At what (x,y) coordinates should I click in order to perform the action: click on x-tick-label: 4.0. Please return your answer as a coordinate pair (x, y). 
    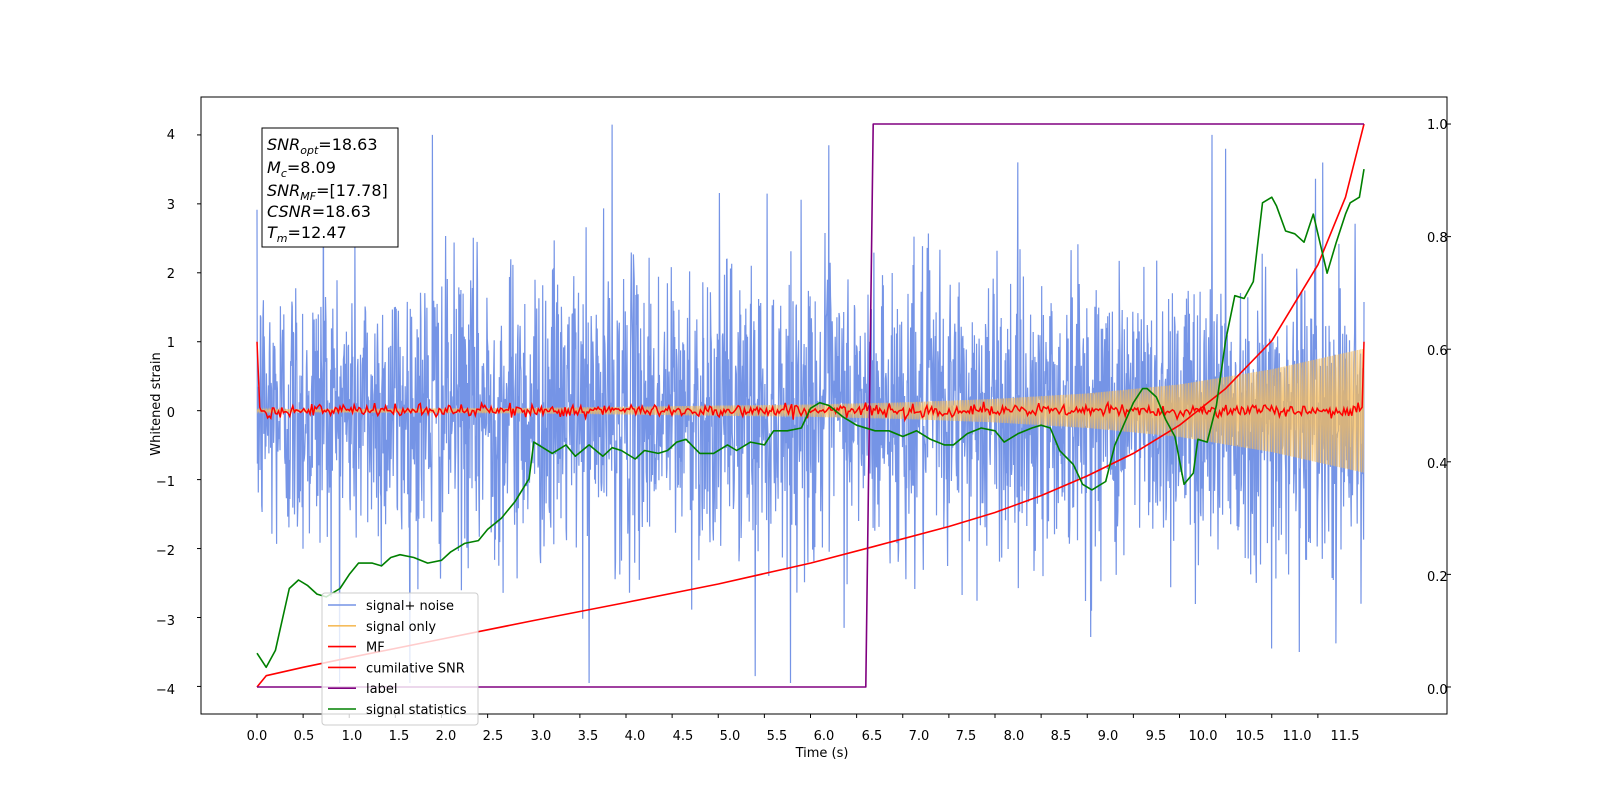
    Looking at the image, I should click on (635, 736).